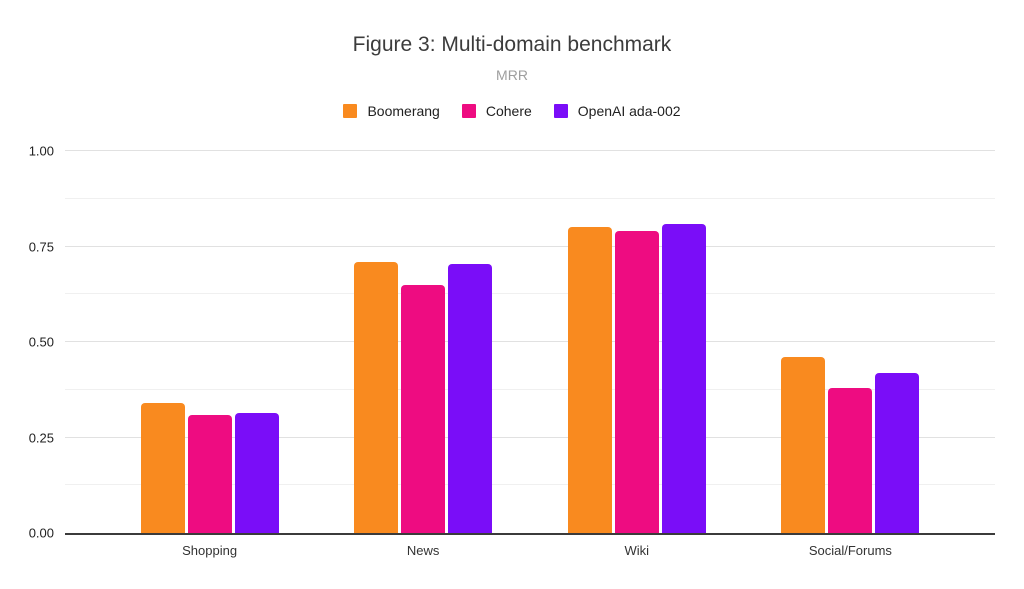 The width and height of the screenshot is (1024, 589). What do you see at coordinates (470, 398) in the screenshot?
I see `bar-openai-ada-002-news` at bounding box center [470, 398].